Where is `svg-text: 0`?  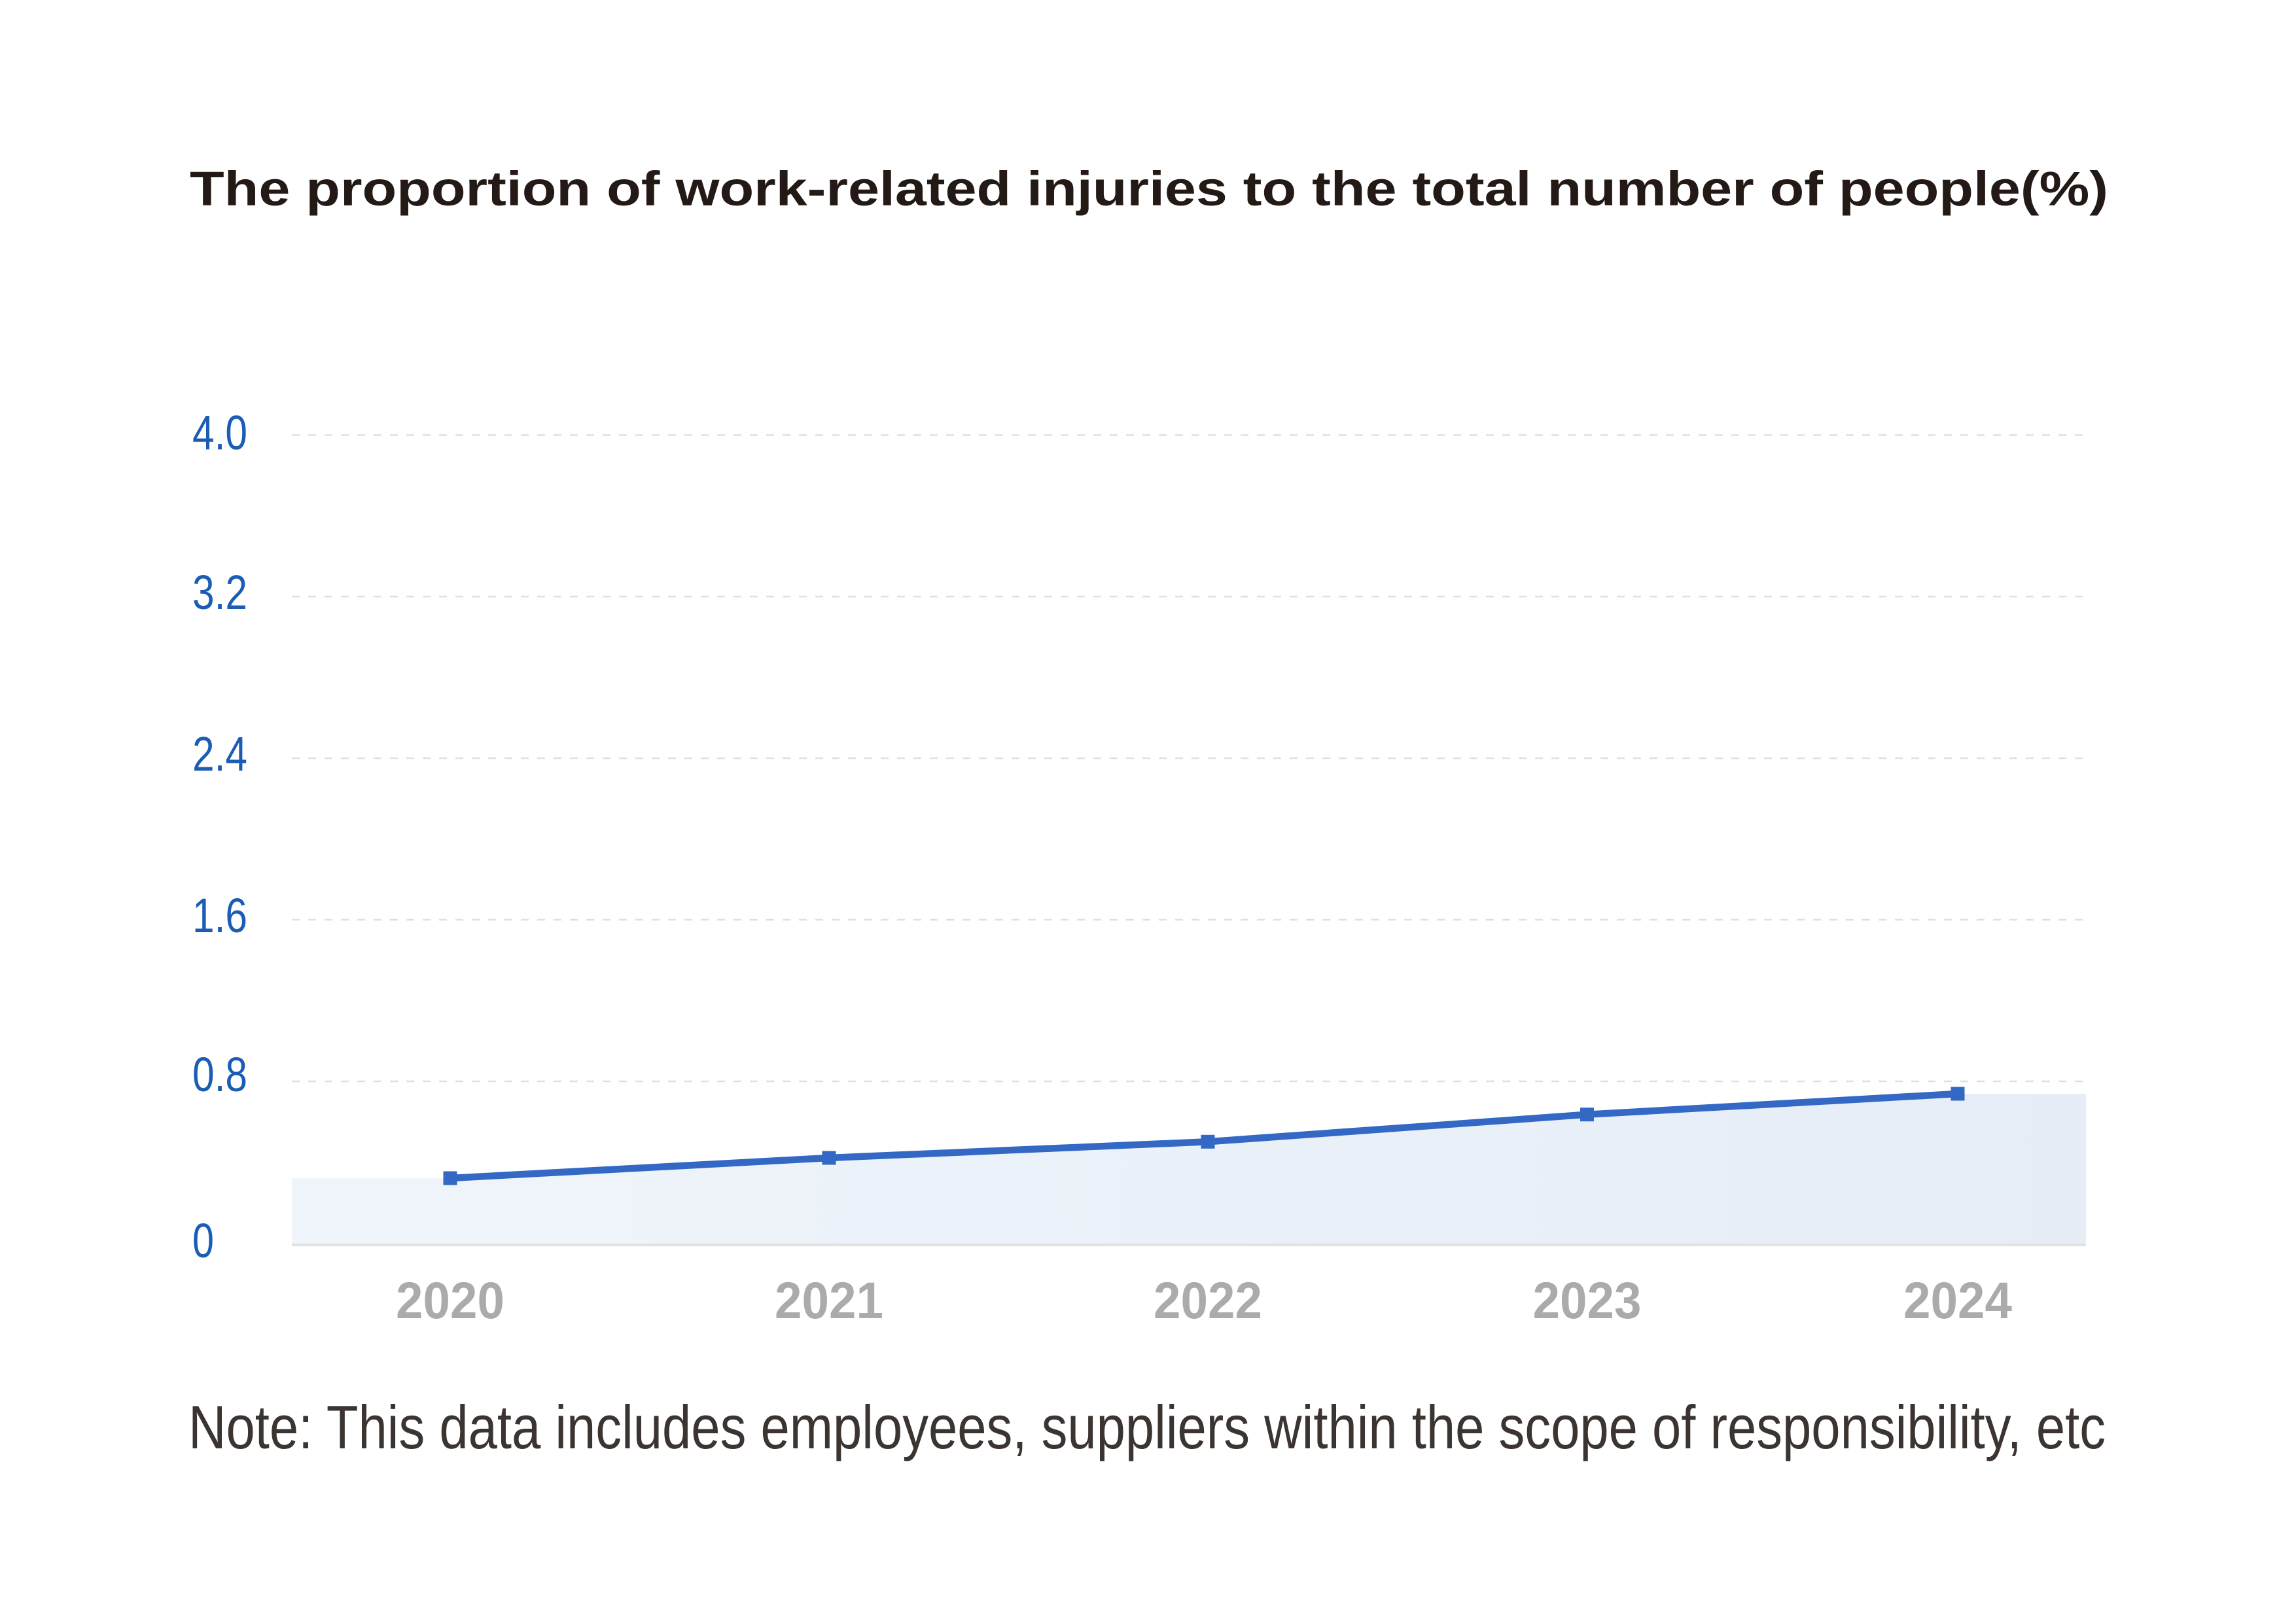 svg-text: 0 is located at coordinates (203, 1241).